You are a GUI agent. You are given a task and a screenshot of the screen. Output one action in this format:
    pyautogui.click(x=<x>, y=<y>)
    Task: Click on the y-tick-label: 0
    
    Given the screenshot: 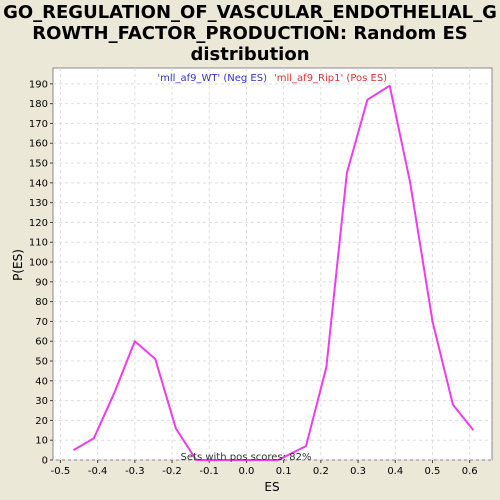 What is the action you would take?
    pyautogui.click(x=45, y=461)
    